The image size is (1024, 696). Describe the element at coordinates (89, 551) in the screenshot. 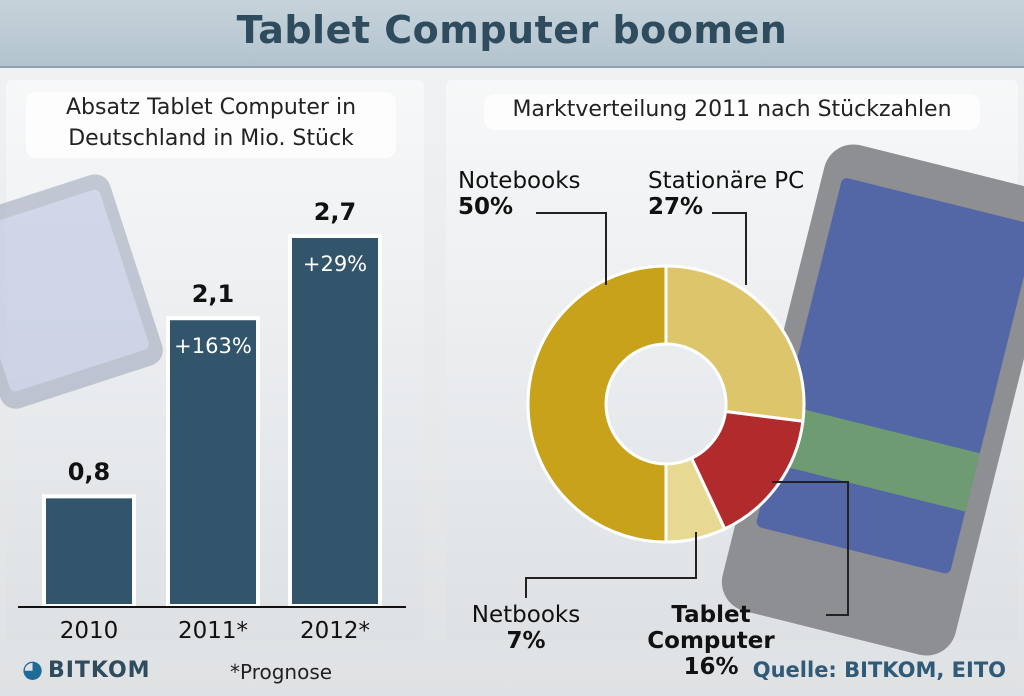

I see `bar-2010` at that location.